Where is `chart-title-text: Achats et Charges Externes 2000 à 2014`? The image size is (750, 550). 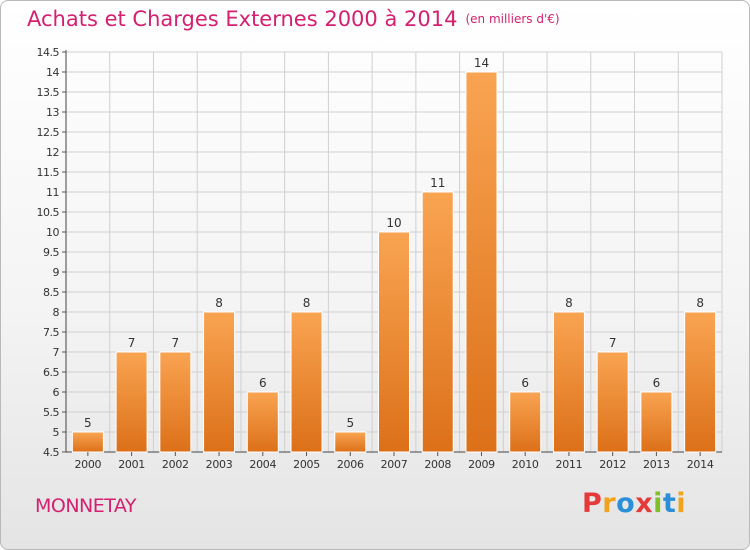
chart-title-text: Achats et Charges Externes 2000 à 2014 is located at coordinates (242, 19).